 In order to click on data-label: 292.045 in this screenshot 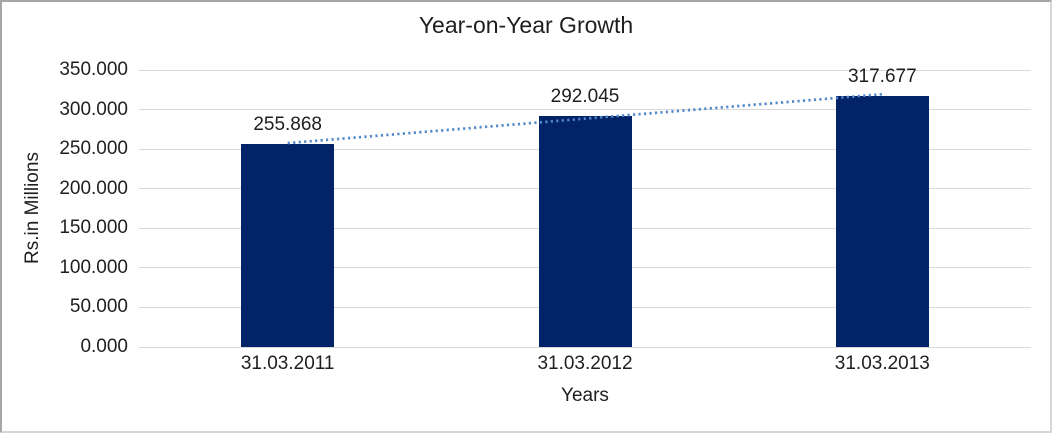, I will do `click(585, 96)`.